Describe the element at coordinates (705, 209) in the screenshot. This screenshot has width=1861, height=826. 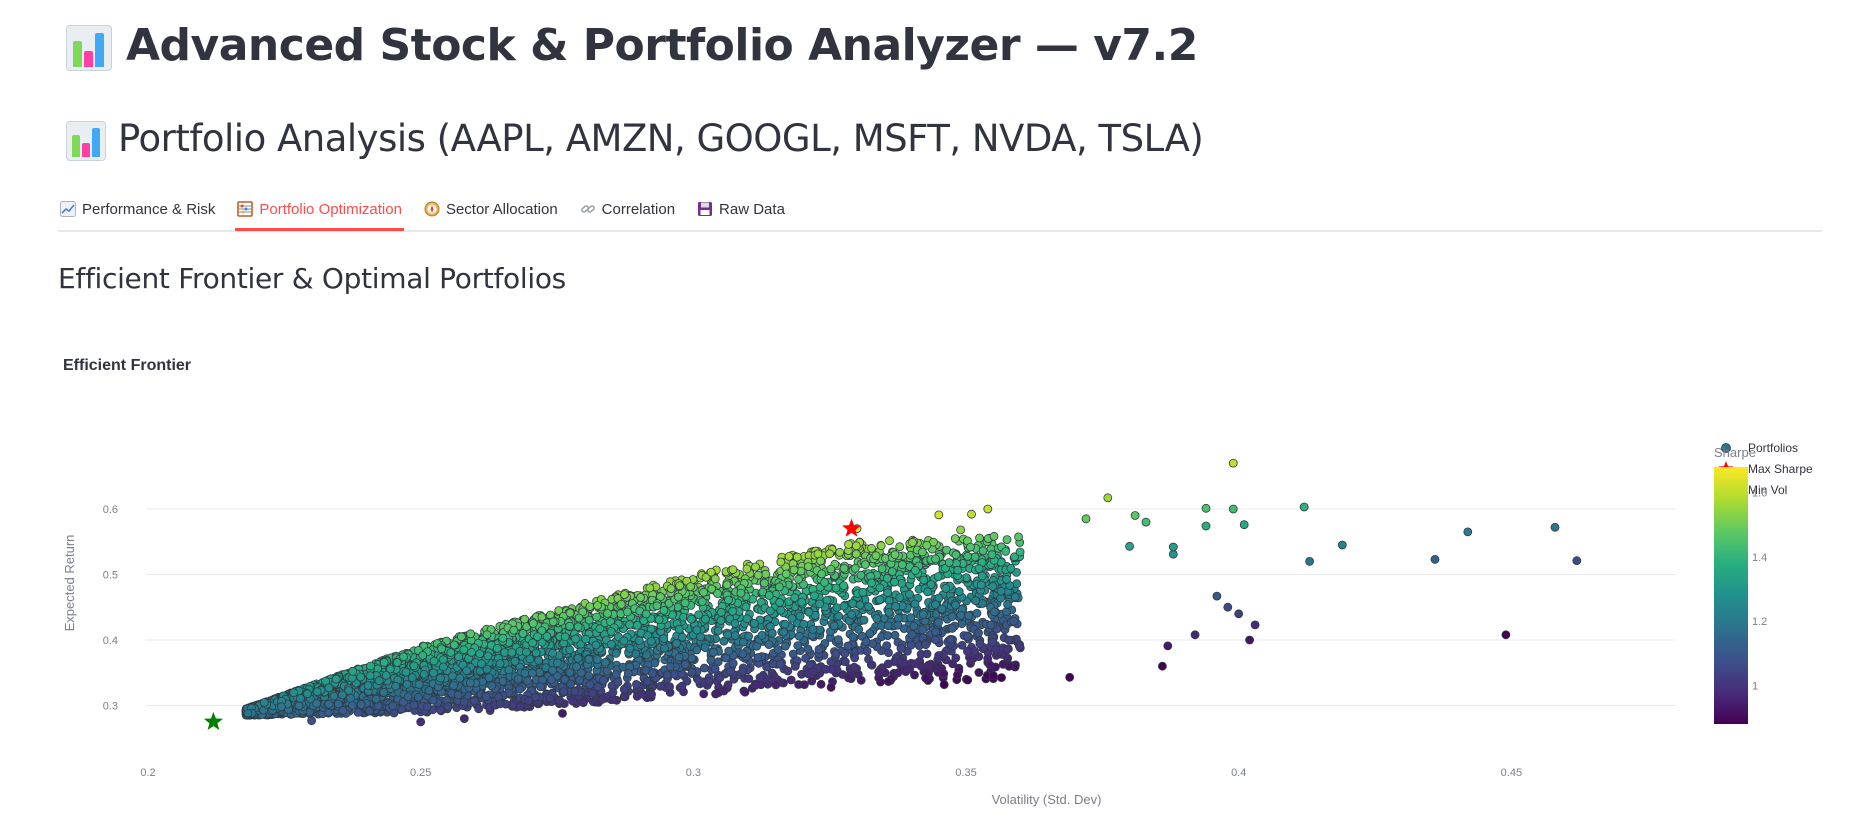
I see `floppy-disk-icon` at that location.